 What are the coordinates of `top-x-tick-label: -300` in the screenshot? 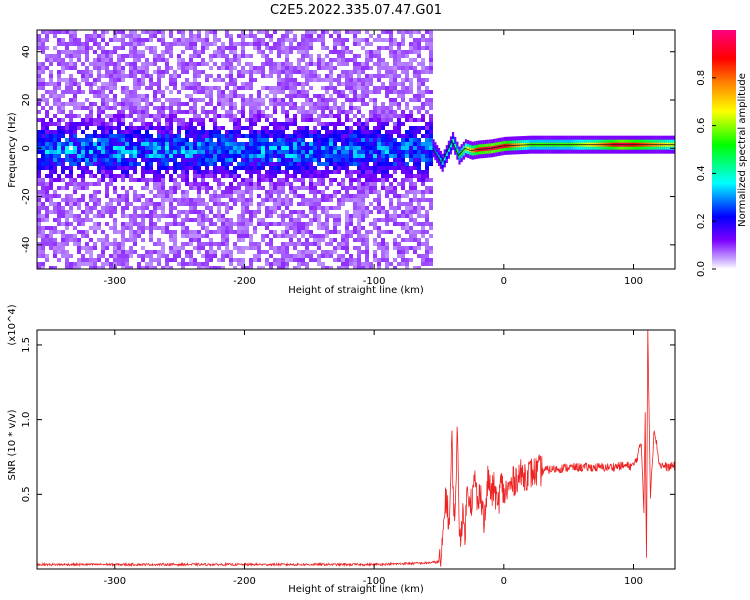 It's located at (114, 281).